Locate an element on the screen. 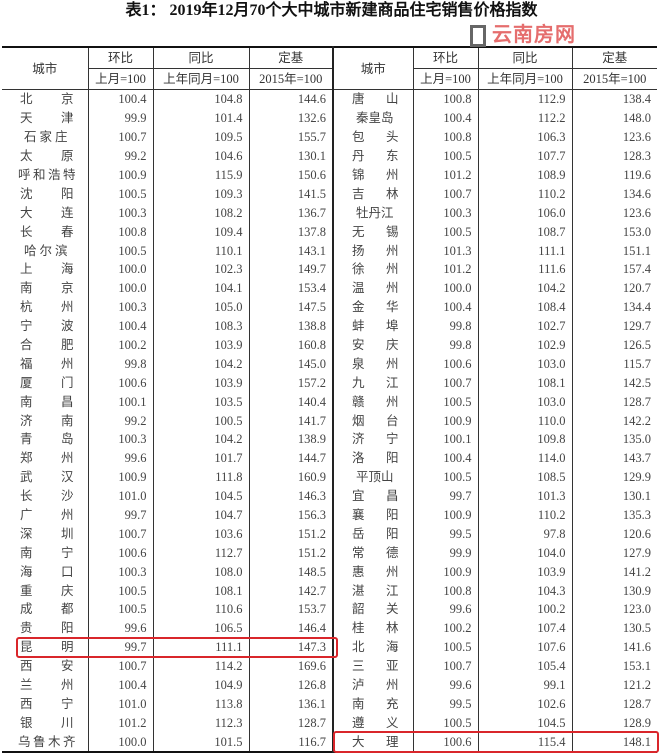  table-row: 长春 100.8 109.4 137.8 无锡 100.5 108.7 153.0 is located at coordinates (329, 232).